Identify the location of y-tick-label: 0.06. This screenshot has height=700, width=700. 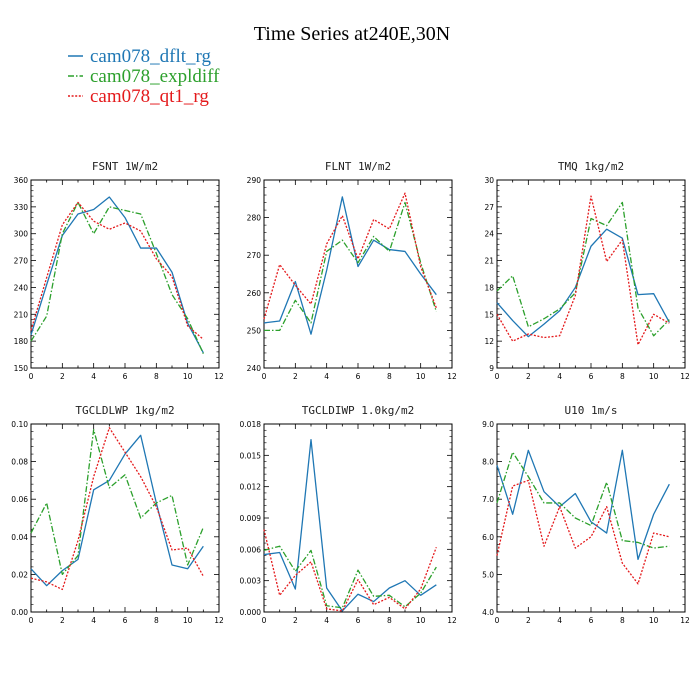
(19, 499).